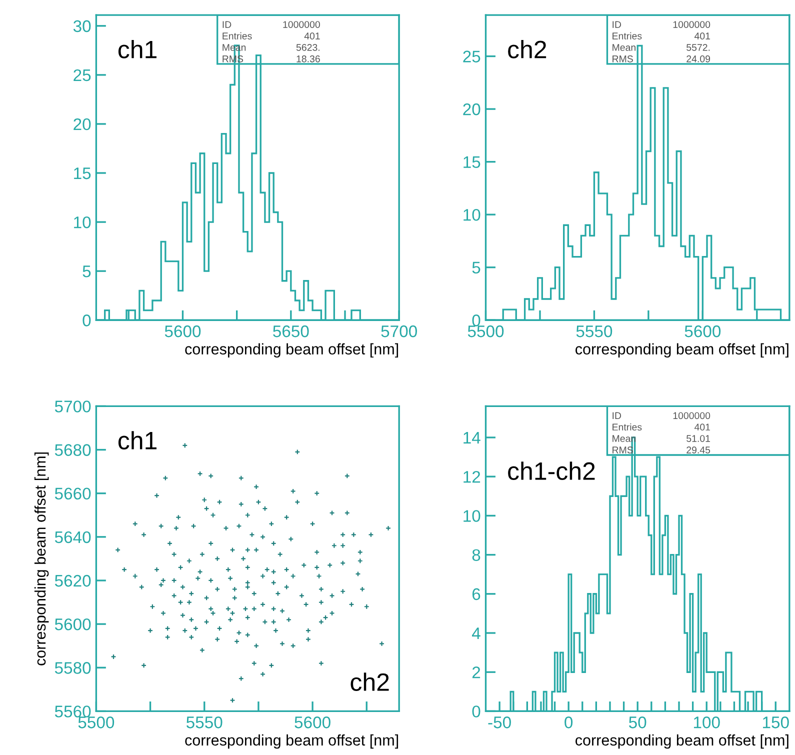 The height and width of the screenshot is (755, 795). What do you see at coordinates (472, 438) in the screenshot?
I see `y-tick-label: 14` at bounding box center [472, 438].